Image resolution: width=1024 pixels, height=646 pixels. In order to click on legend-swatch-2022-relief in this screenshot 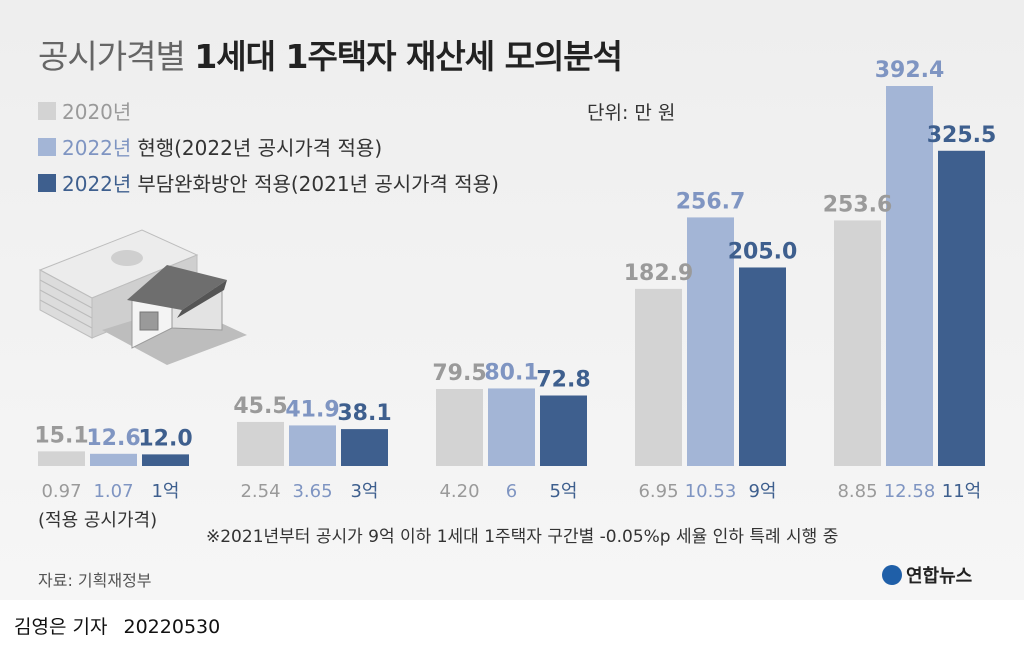, I will do `click(47, 182)`.